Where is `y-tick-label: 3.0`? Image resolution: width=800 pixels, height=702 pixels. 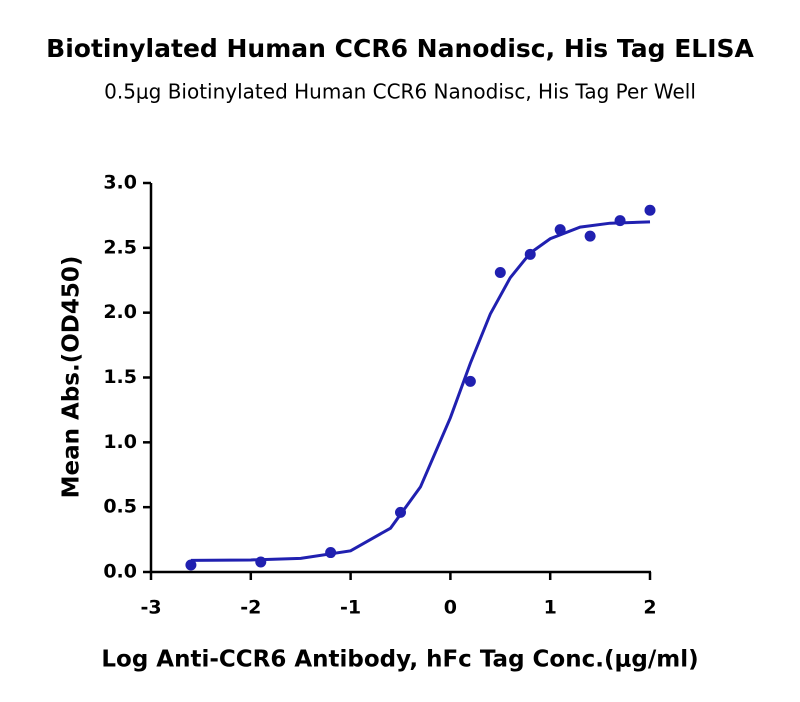
y-tick-label: 3.0 is located at coordinates (120, 183).